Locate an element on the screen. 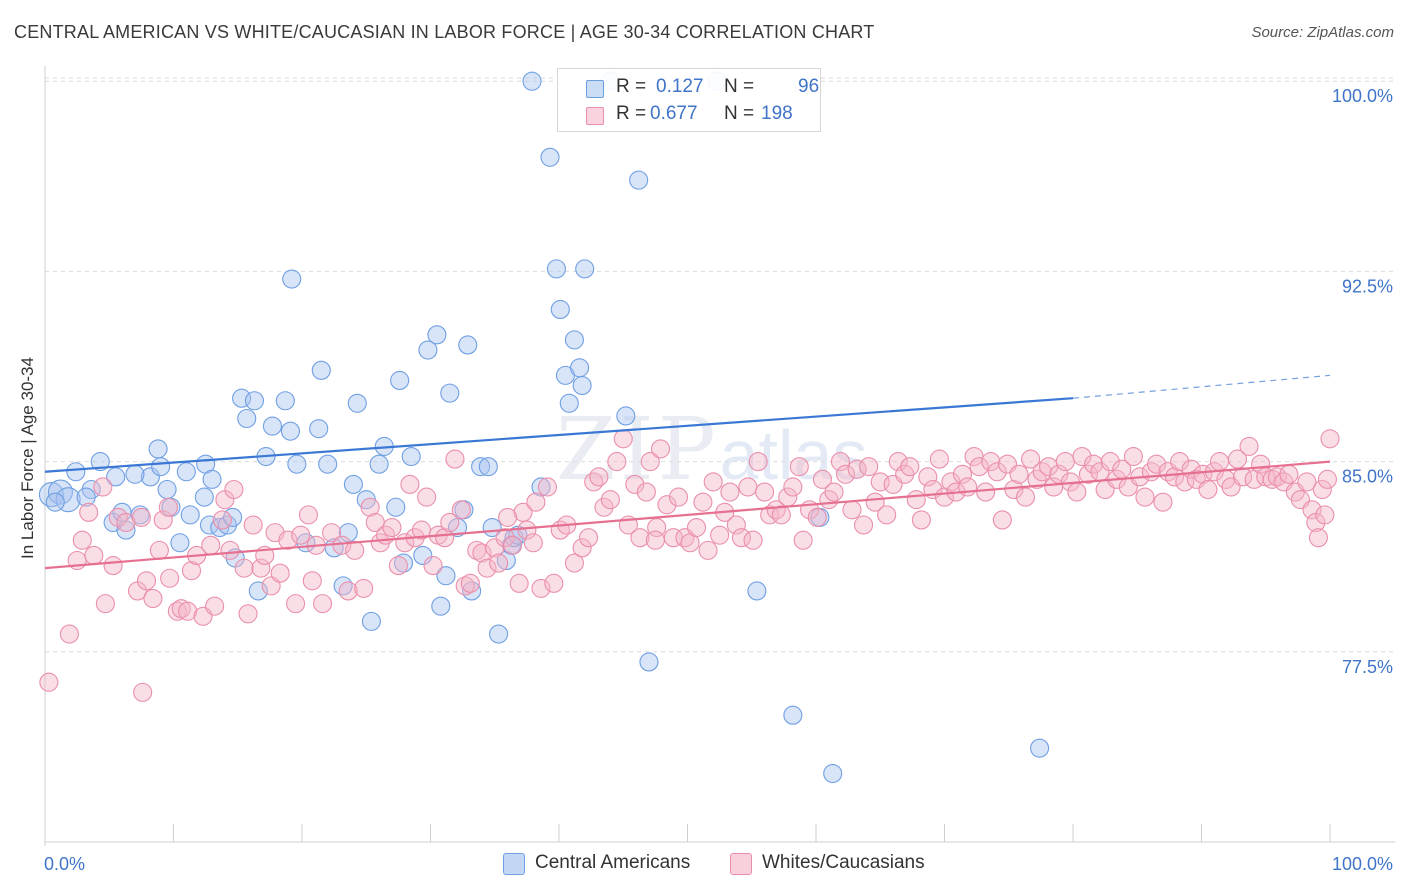 This screenshot has width=1406, height=892. x-tick-label-max: 100.0% is located at coordinates (1362, 864).